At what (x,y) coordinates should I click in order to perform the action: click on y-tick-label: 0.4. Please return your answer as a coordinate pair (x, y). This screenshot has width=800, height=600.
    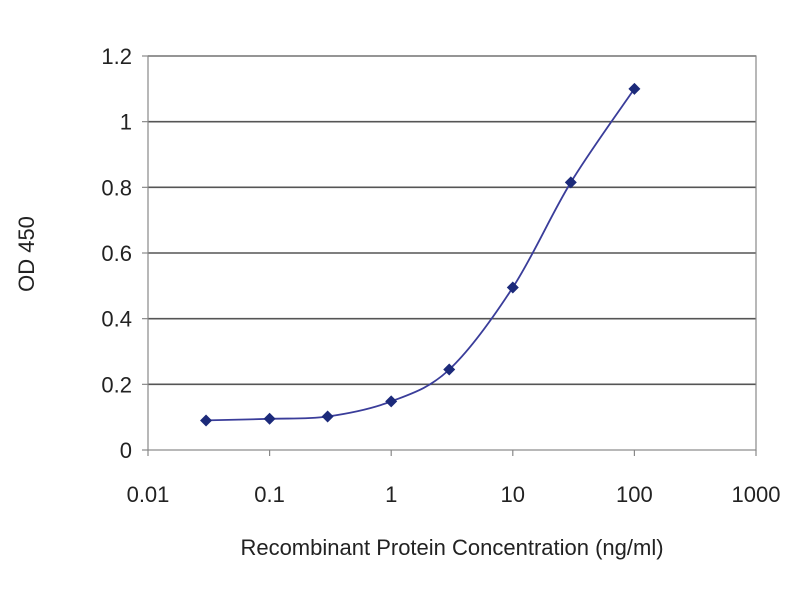
    Looking at the image, I should click on (116, 319).